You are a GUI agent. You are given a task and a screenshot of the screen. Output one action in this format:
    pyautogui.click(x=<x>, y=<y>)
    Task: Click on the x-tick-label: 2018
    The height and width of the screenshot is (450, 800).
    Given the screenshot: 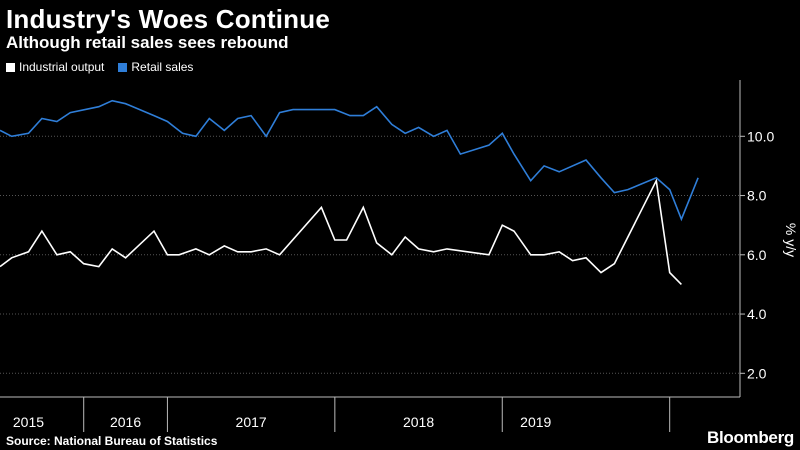 What is the action you would take?
    pyautogui.click(x=418, y=422)
    